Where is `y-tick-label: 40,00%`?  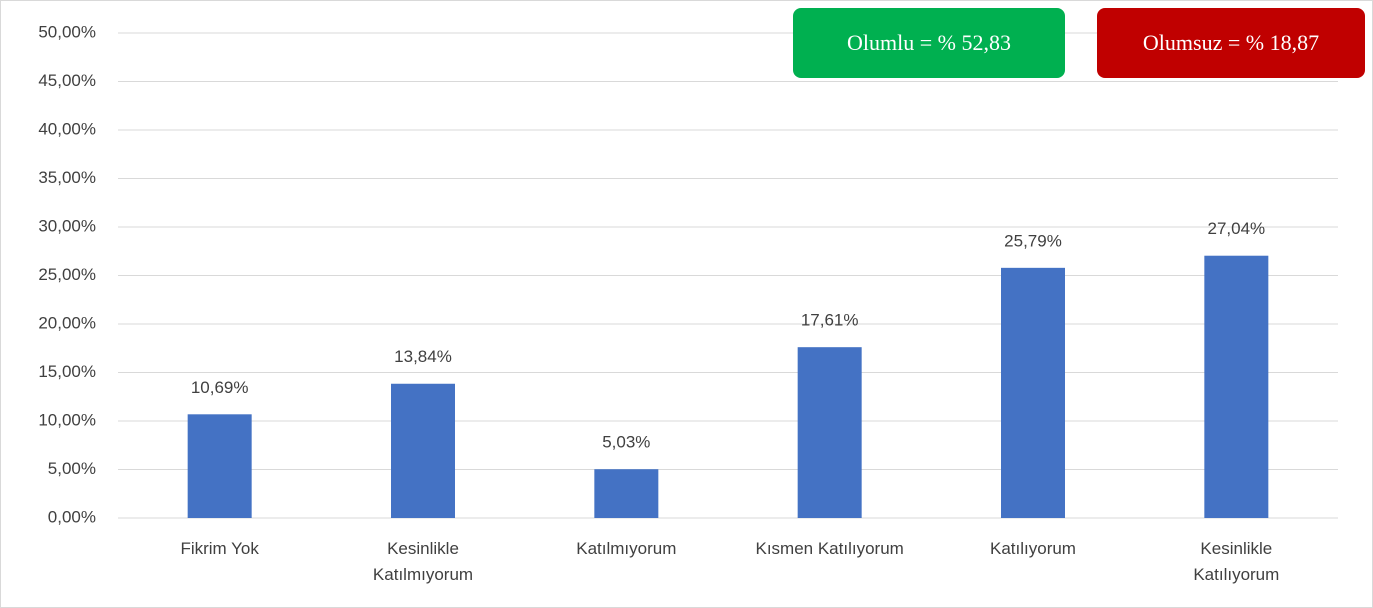 y-tick-label: 40,00% is located at coordinates (67, 128).